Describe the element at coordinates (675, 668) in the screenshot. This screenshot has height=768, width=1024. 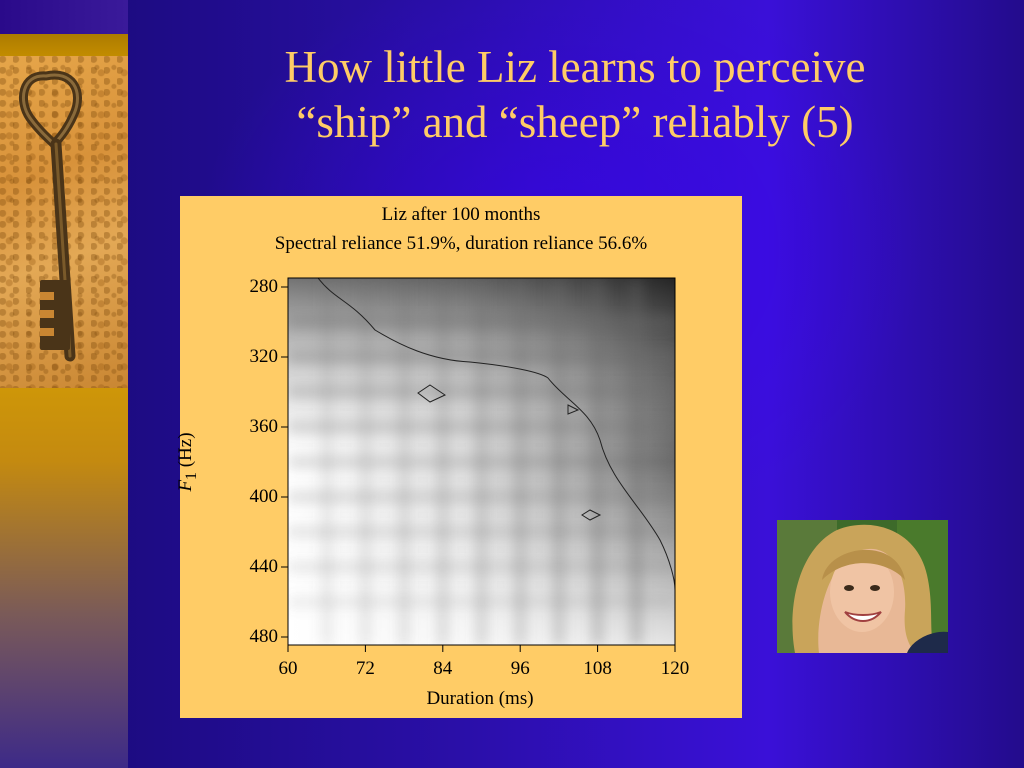
I see `x-tick-label: 120` at that location.